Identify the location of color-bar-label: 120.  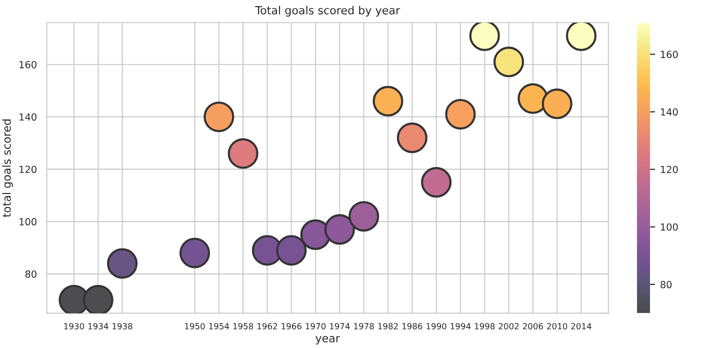
(669, 170).